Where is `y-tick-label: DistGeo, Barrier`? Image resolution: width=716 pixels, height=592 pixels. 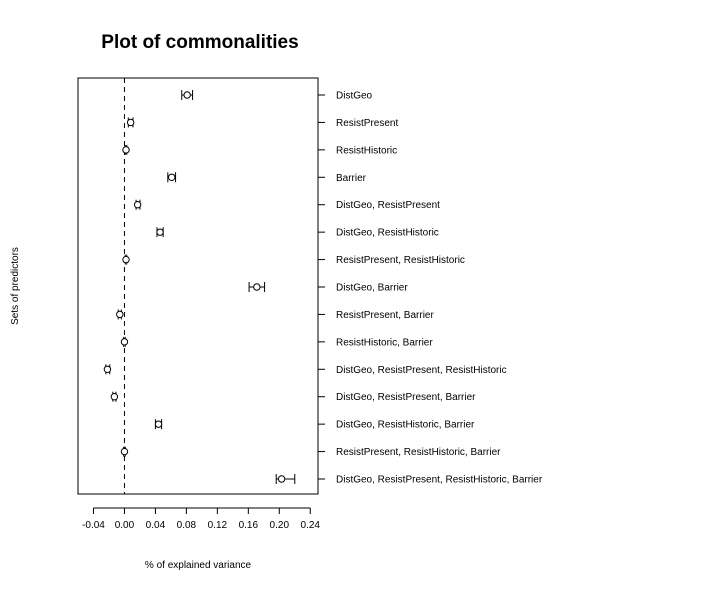 y-tick-label: DistGeo, Barrier is located at coordinates (372, 288).